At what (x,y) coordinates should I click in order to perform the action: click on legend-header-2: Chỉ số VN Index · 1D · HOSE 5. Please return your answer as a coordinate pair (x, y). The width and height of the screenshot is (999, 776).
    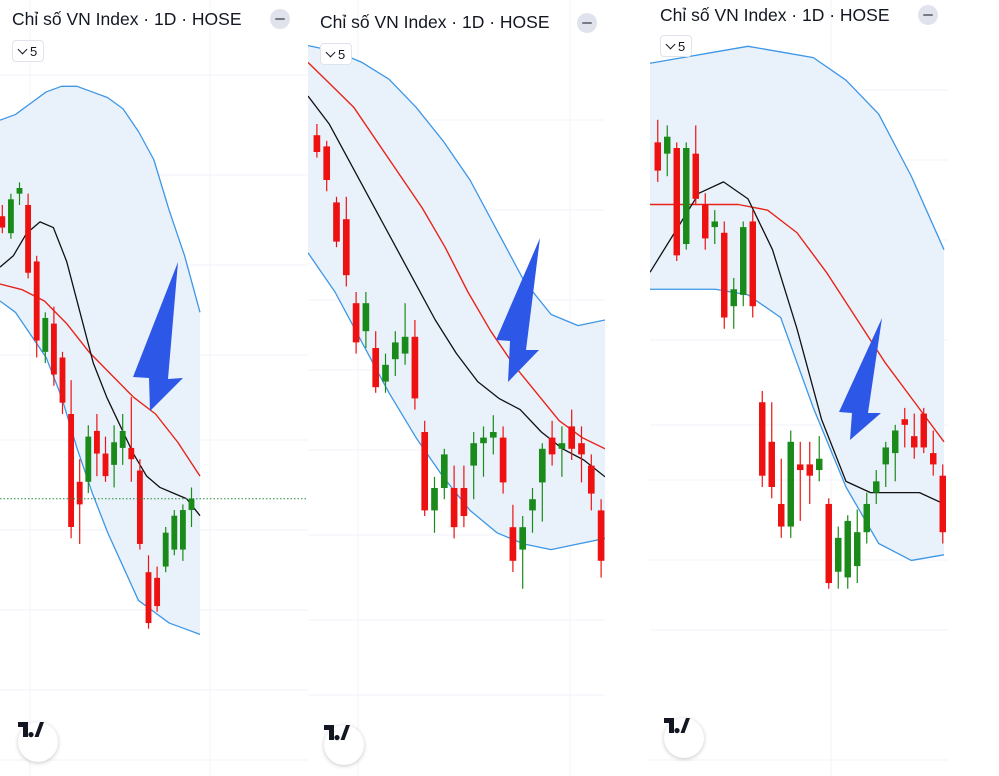
    Looking at the image, I should click on (456, 35).